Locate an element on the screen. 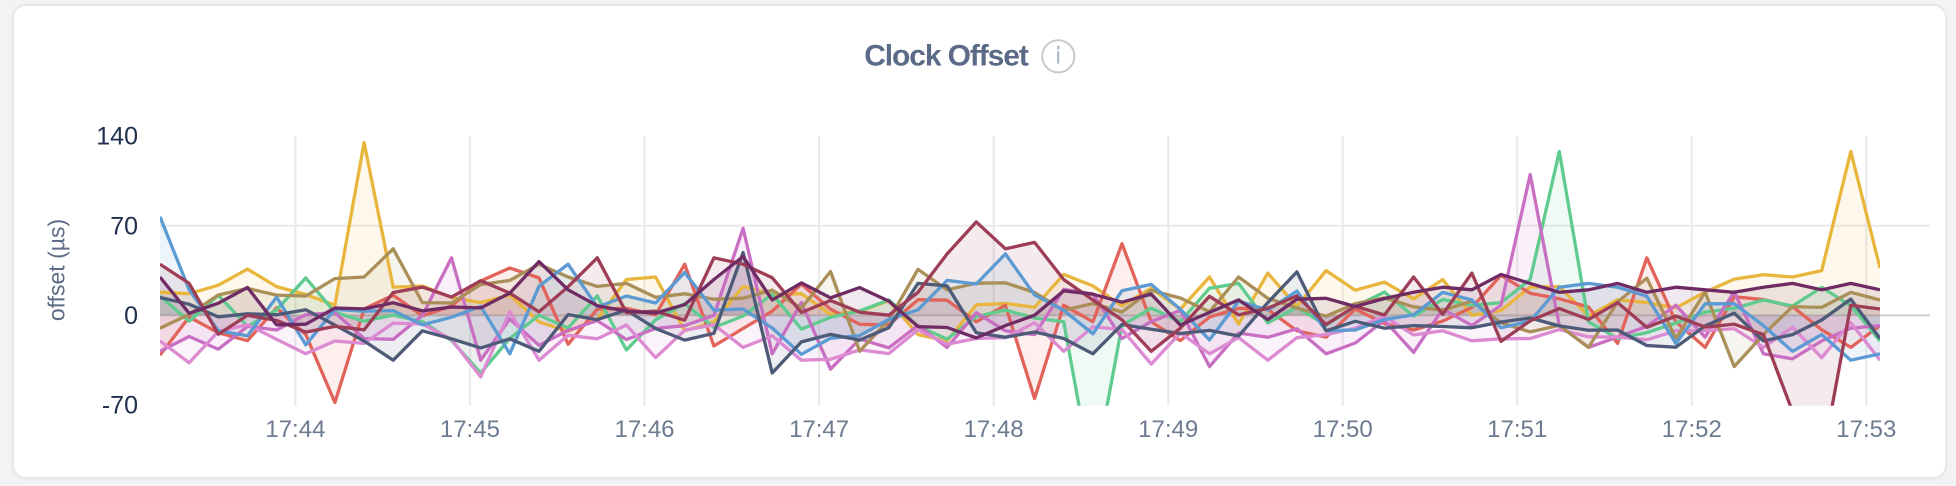 This screenshot has width=1956, height=486. svg-text: 17:49 is located at coordinates (1168, 429).